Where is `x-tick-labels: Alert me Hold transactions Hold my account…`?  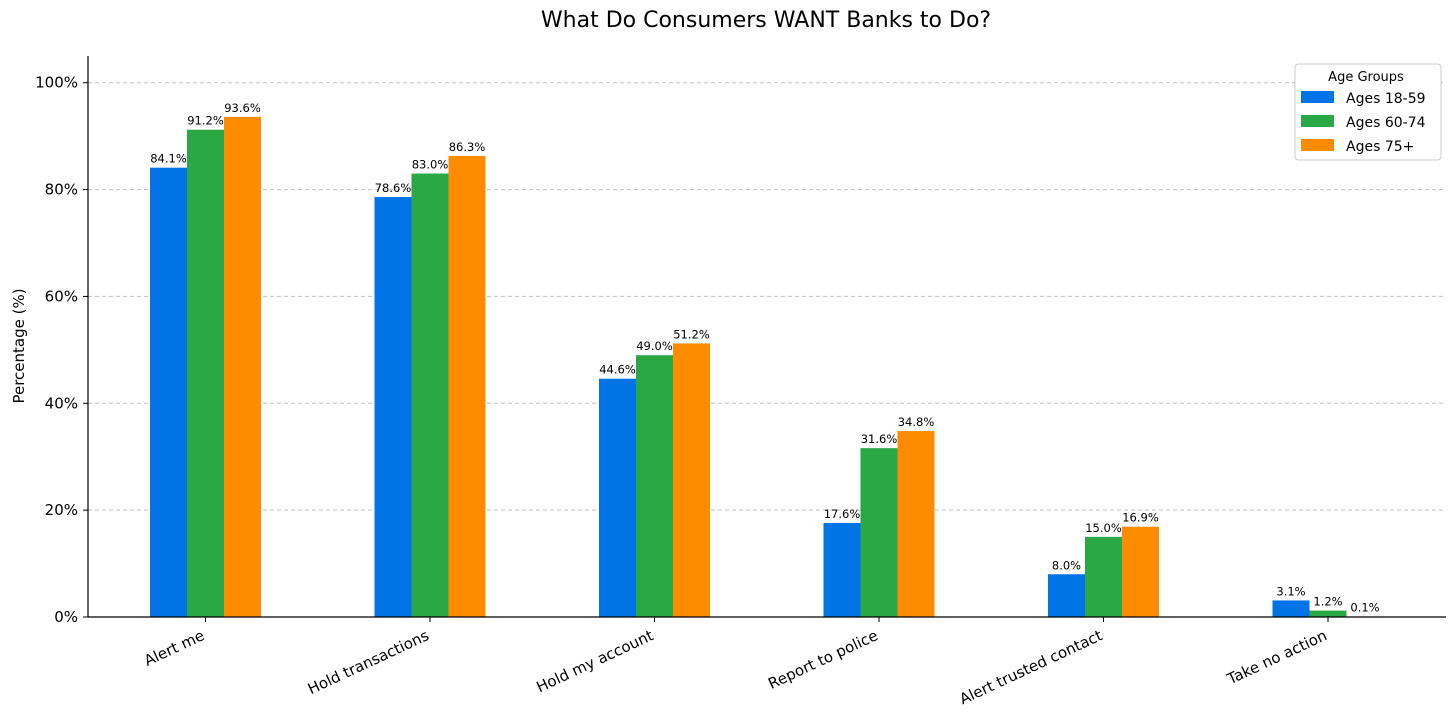
x-tick-labels: Alert me Hold transactions Hold my account… is located at coordinates (735, 662).